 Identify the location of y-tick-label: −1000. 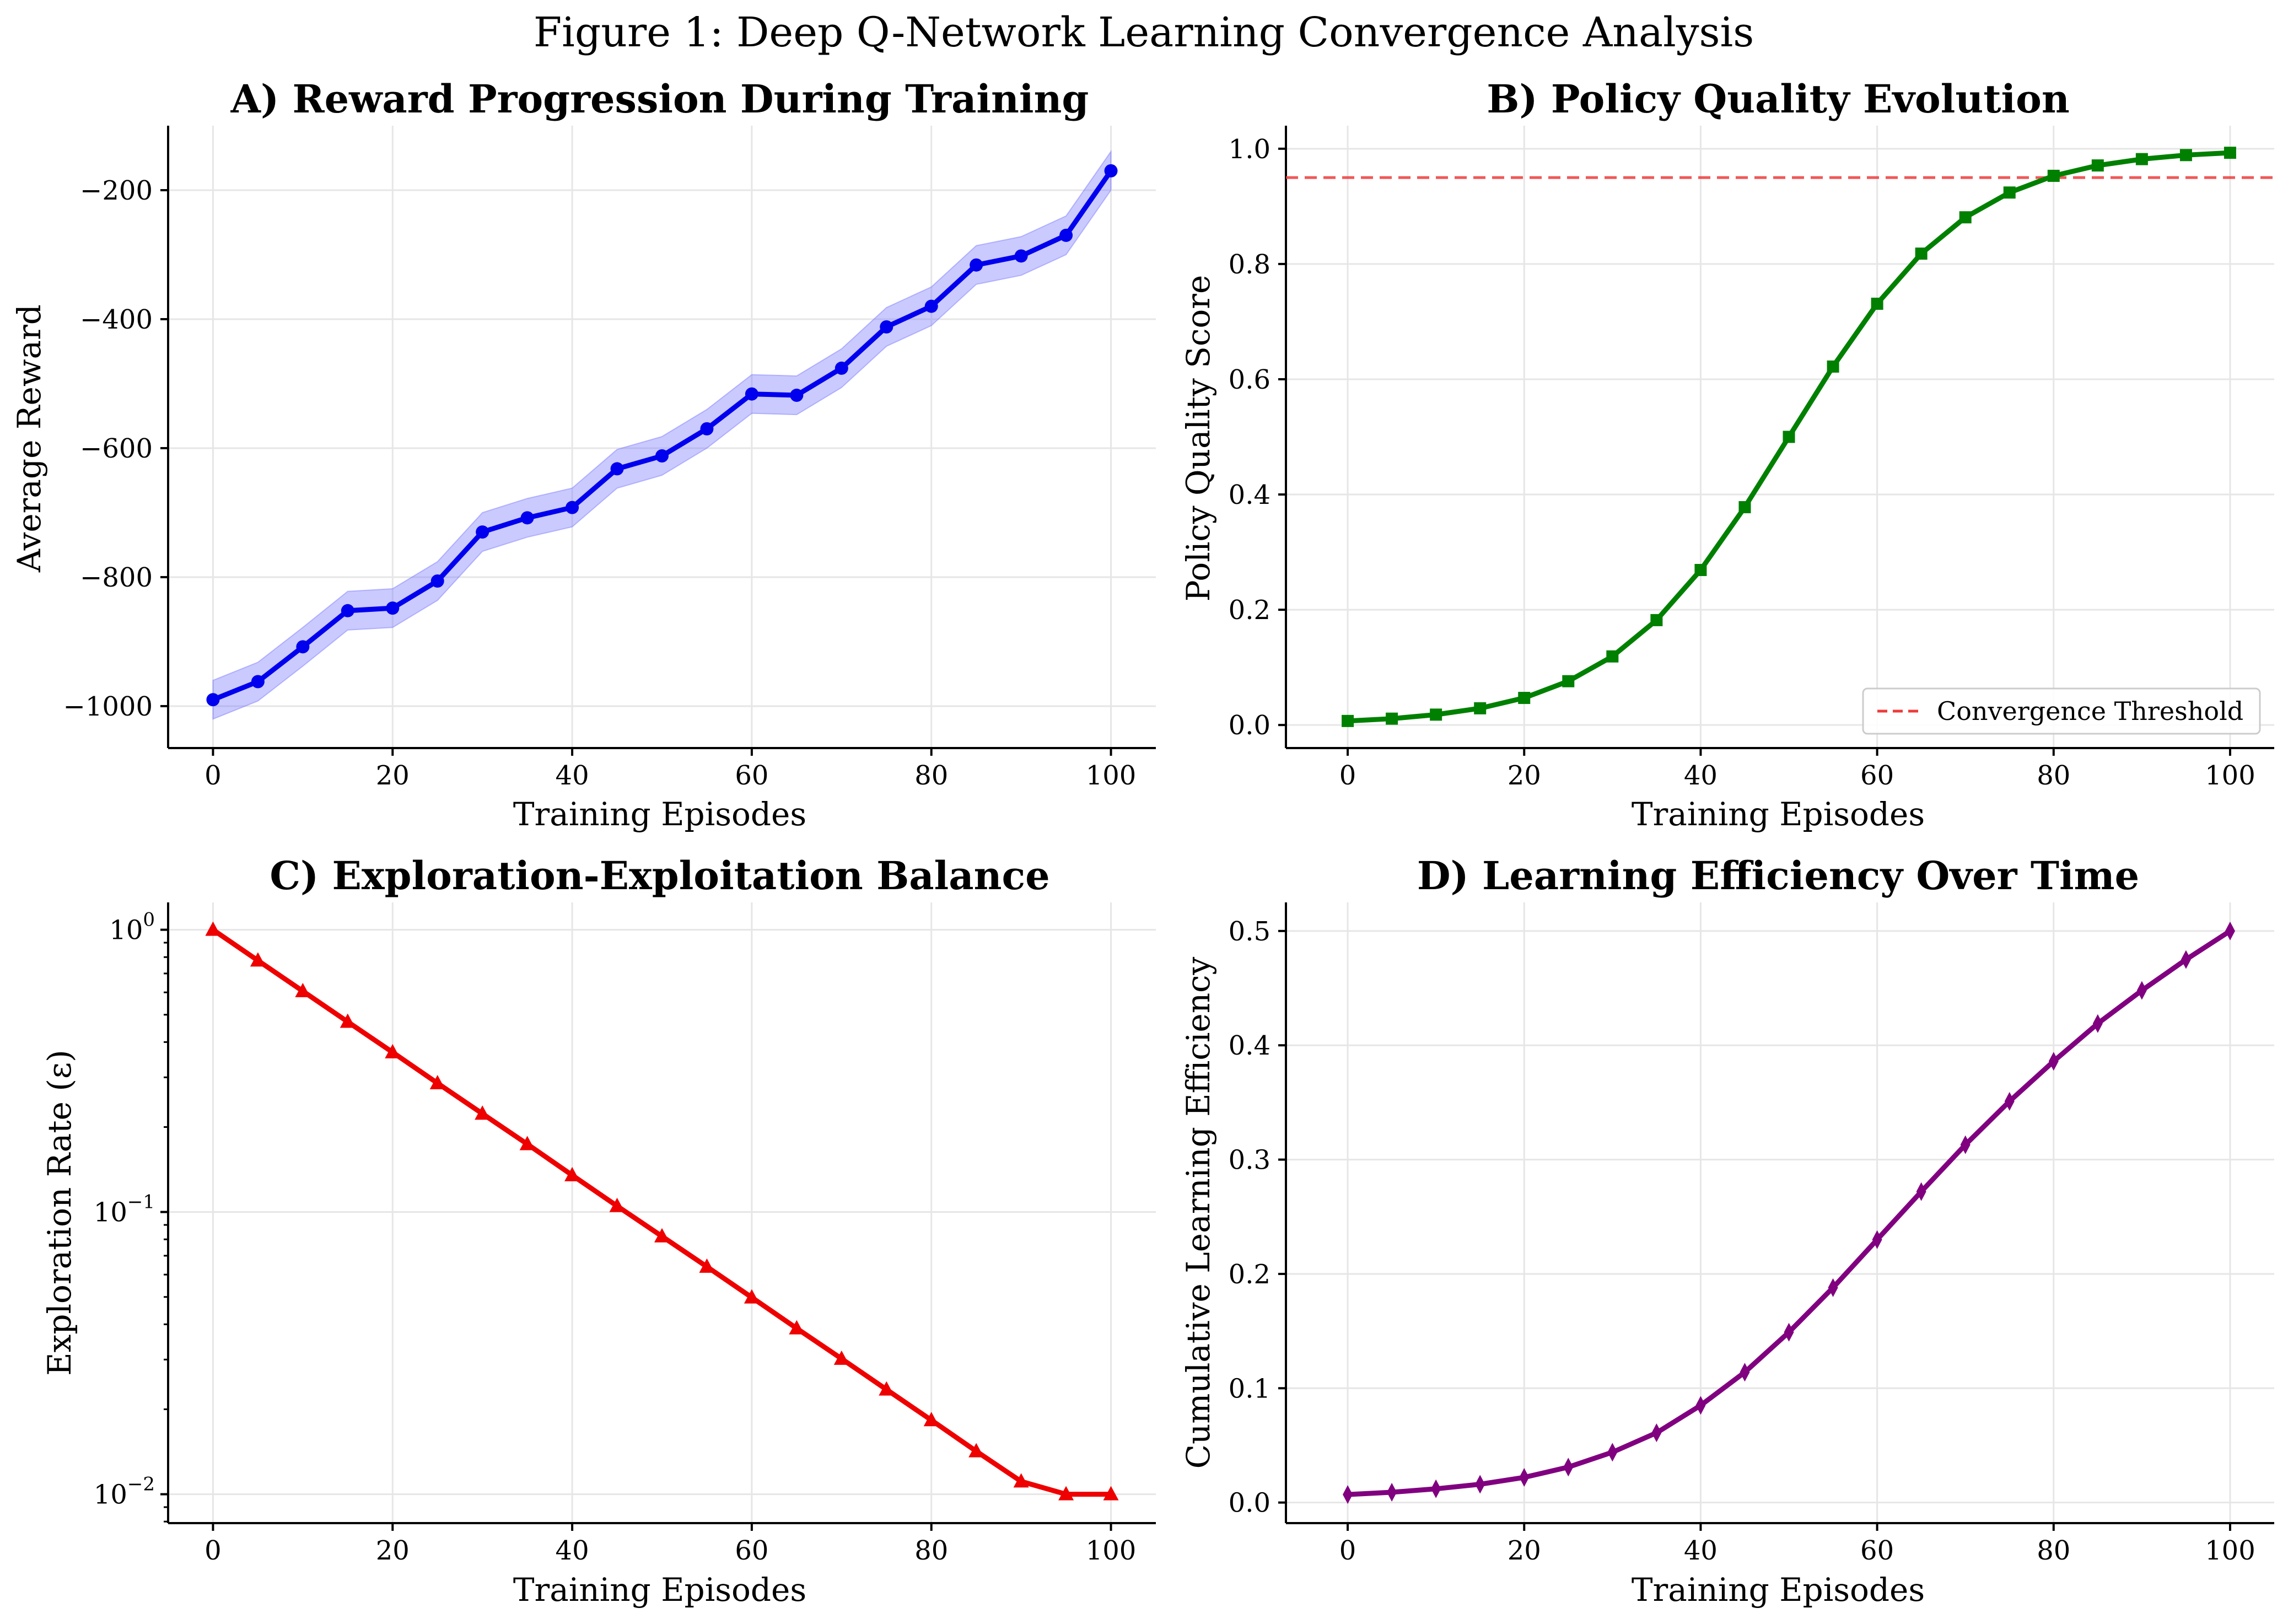
(108, 707).